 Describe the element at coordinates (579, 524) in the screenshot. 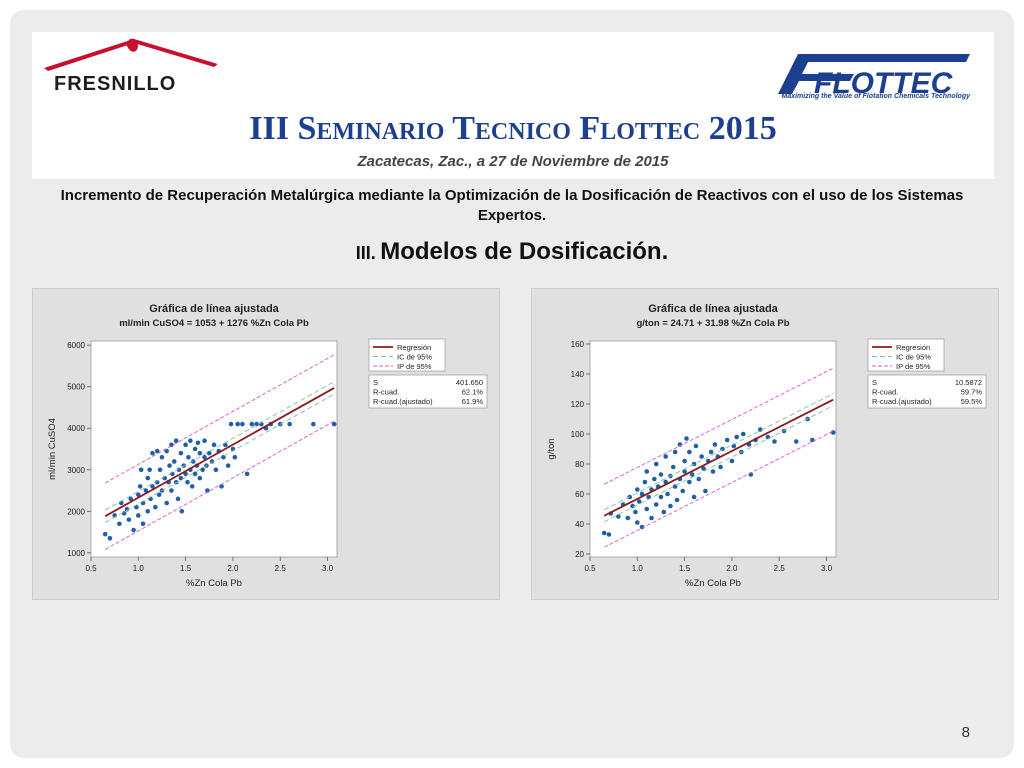

I see `y-tick-label: 40` at that location.